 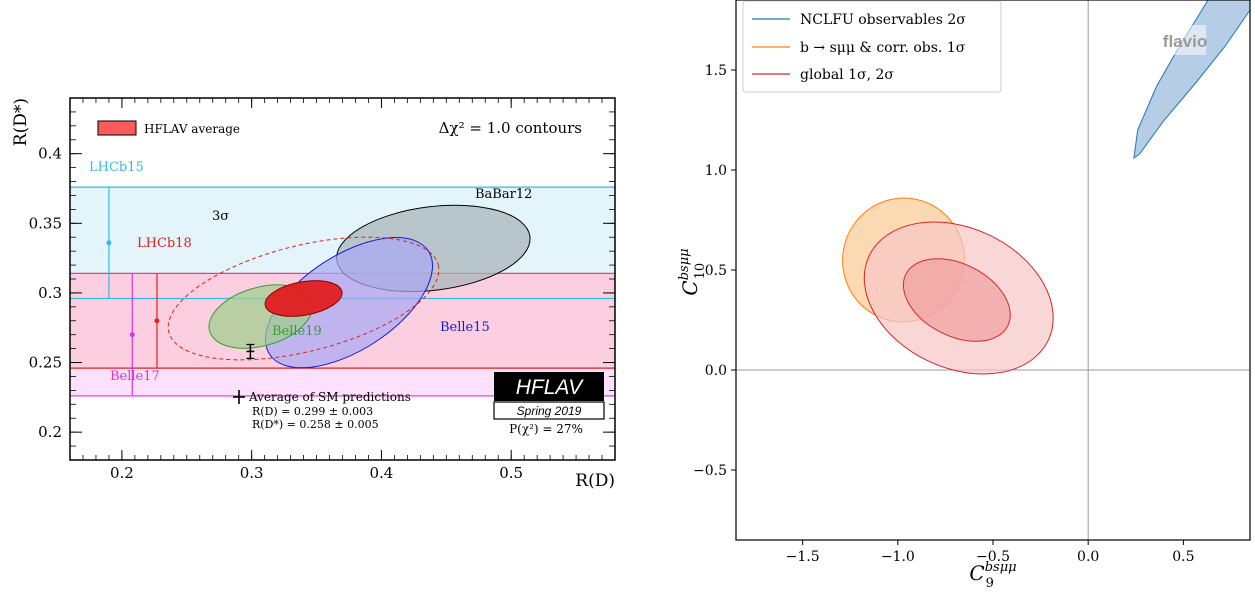 What do you see at coordinates (546, 429) in the screenshot?
I see `p-chi2-label: P(χ²) = 27%` at bounding box center [546, 429].